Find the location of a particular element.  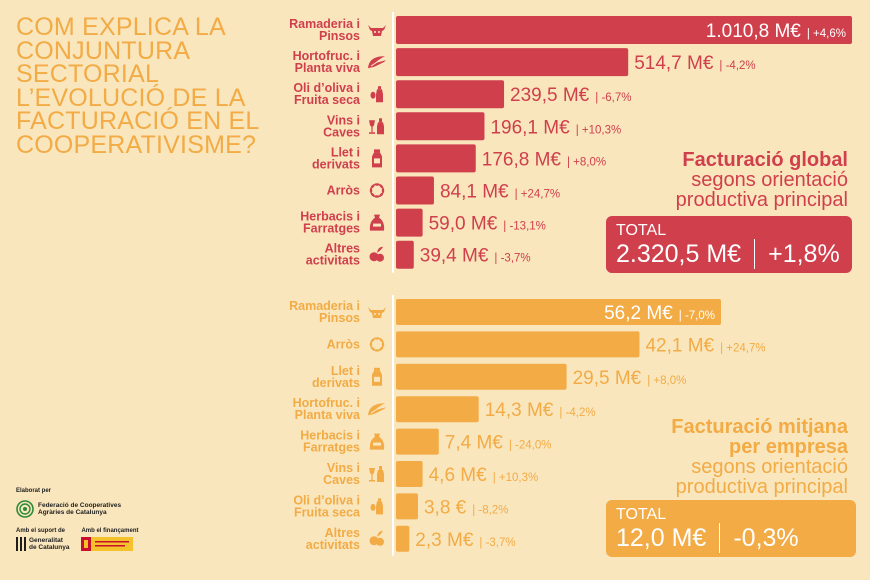

bar-row: Arròs 42,1 M€ | +24,7% is located at coordinates (546, 344).